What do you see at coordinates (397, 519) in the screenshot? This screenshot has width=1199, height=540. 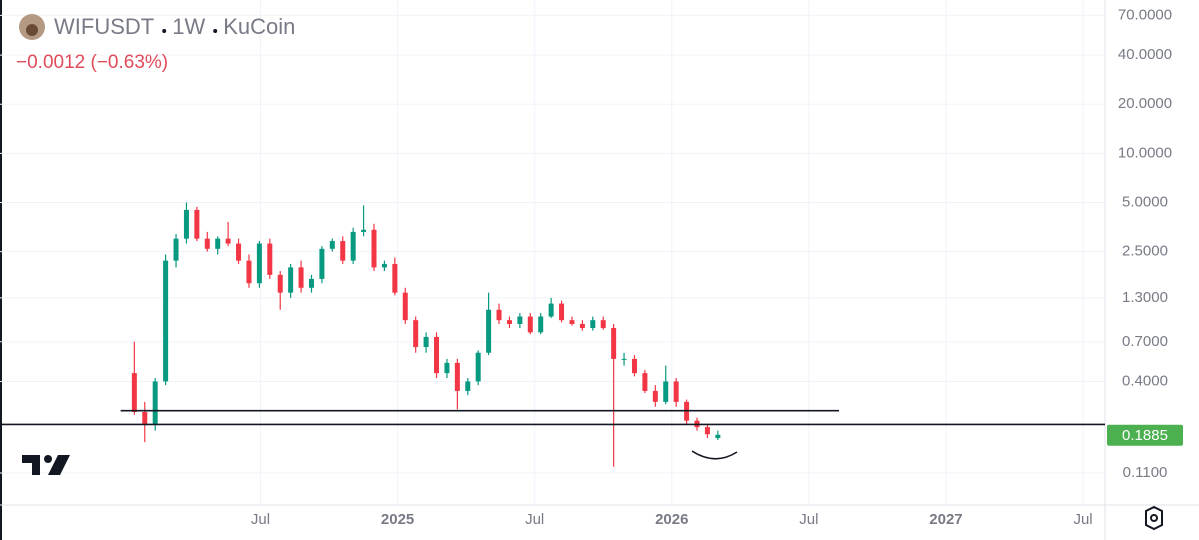 I see `x-tick-label: 2025` at bounding box center [397, 519].